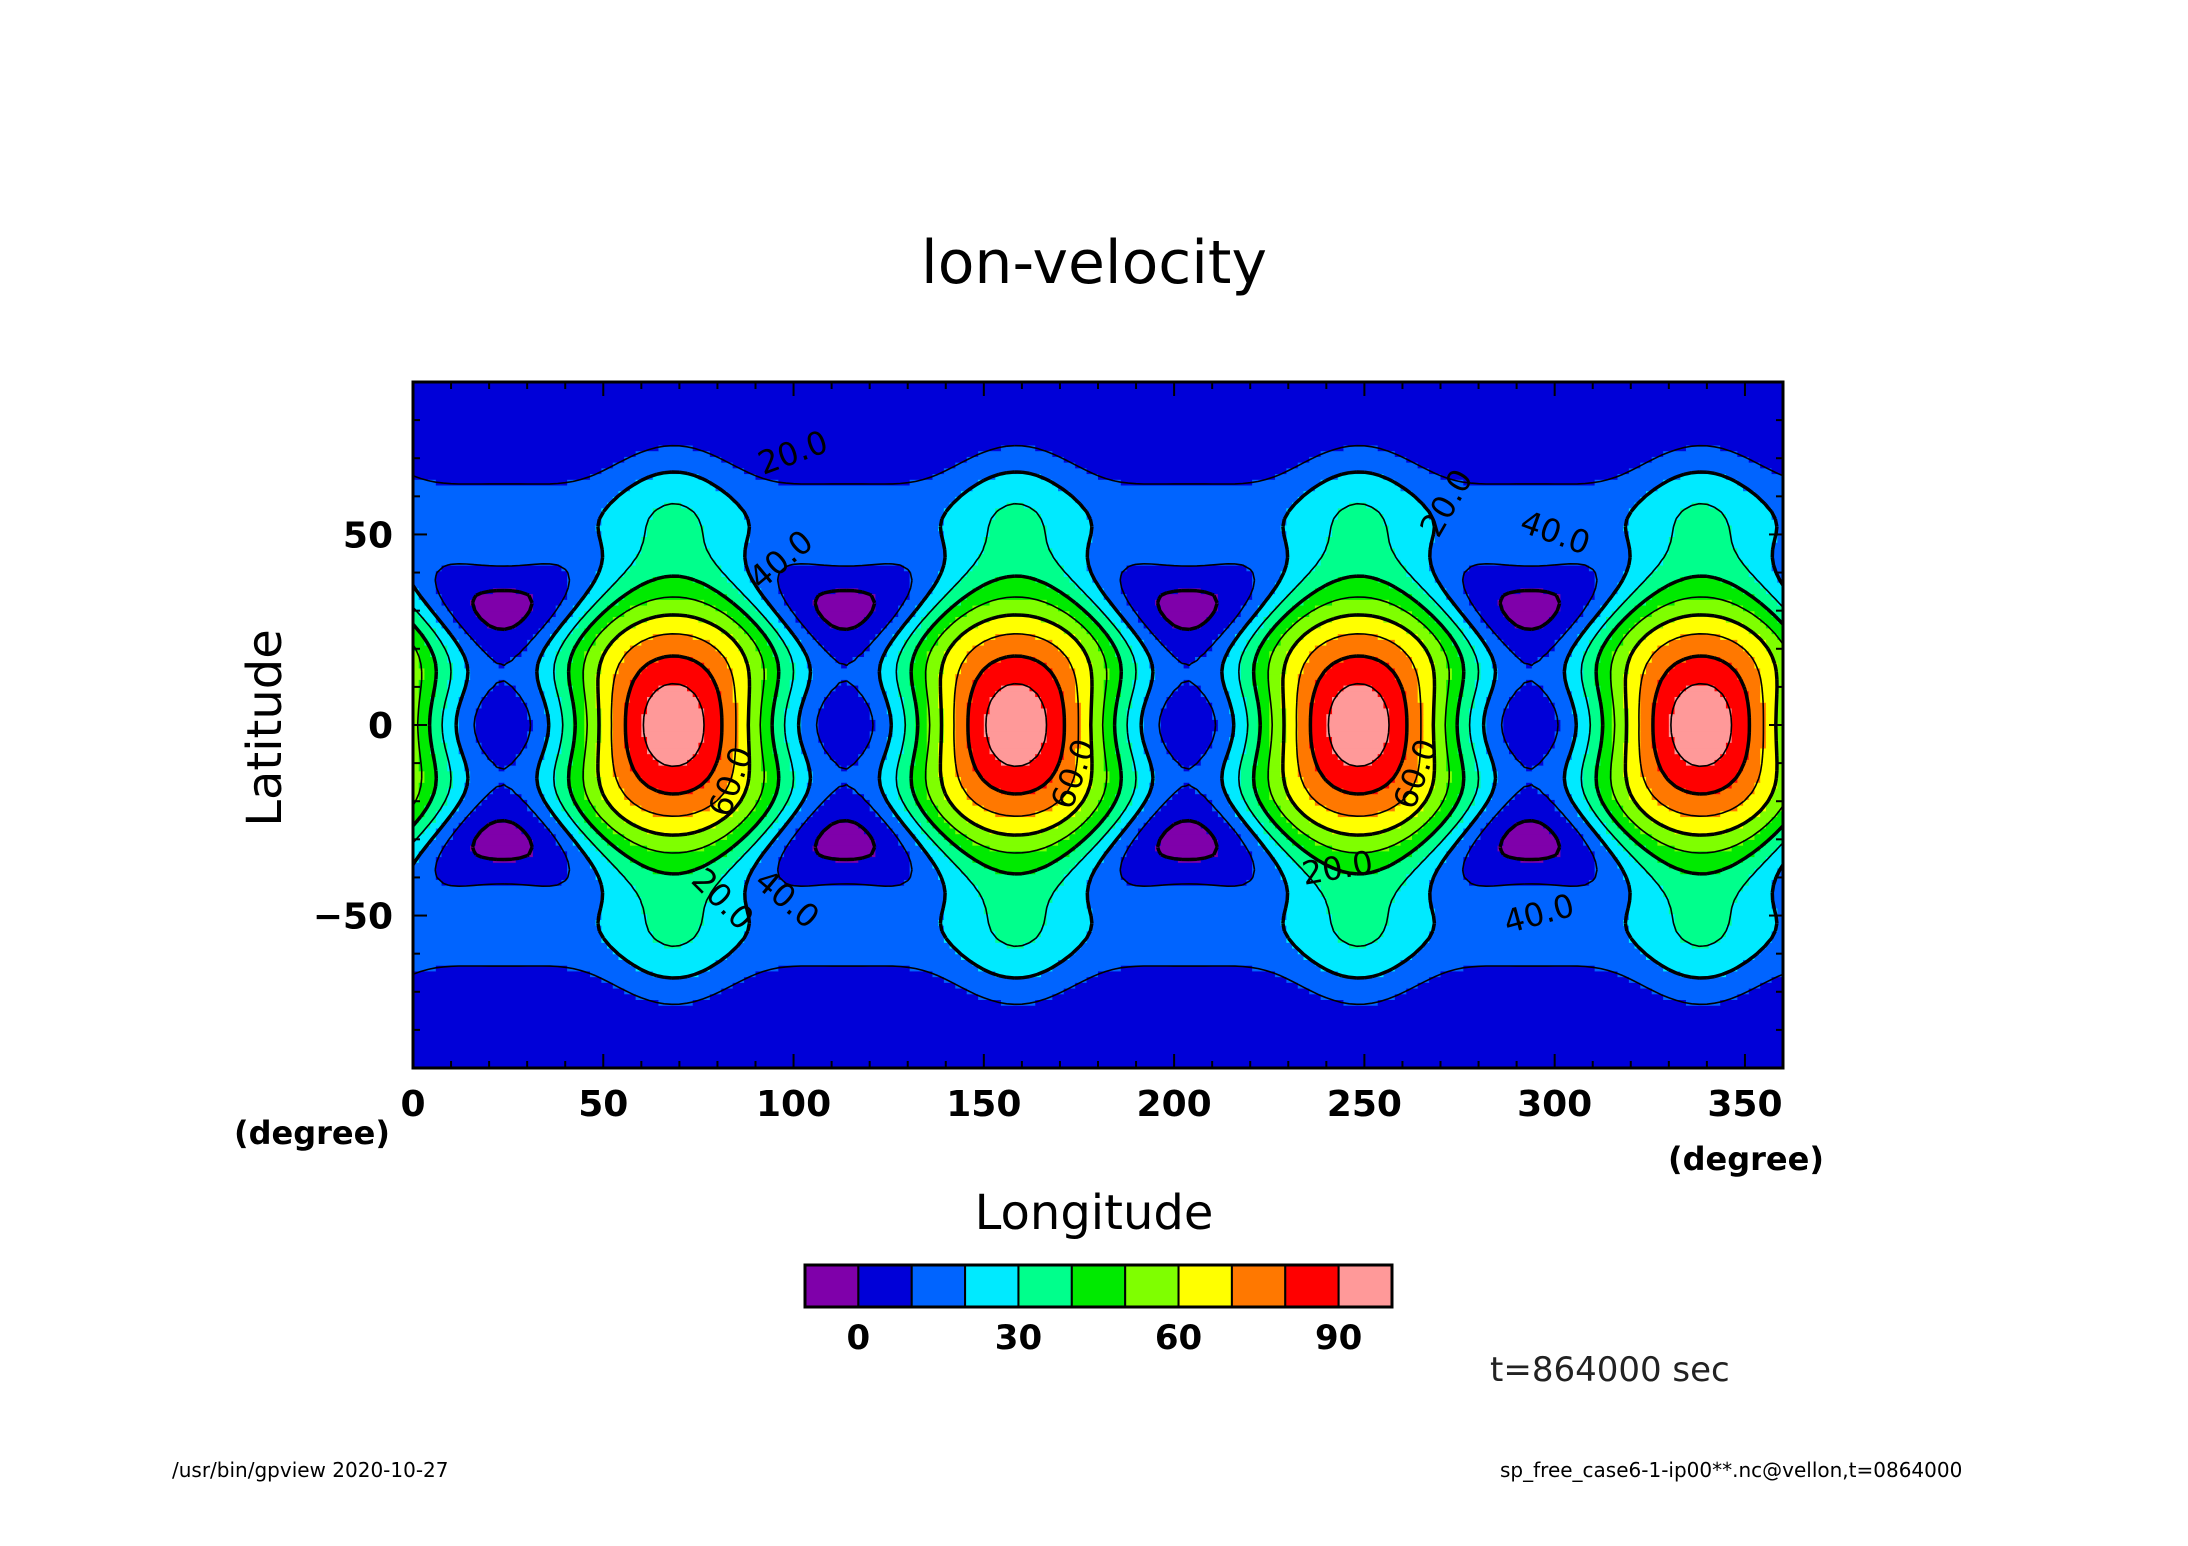 The height and width of the screenshot is (1546, 2188). I want to click on footer-program-date: /usr/bin/gpview 2020-10-27, so click(310, 1470).